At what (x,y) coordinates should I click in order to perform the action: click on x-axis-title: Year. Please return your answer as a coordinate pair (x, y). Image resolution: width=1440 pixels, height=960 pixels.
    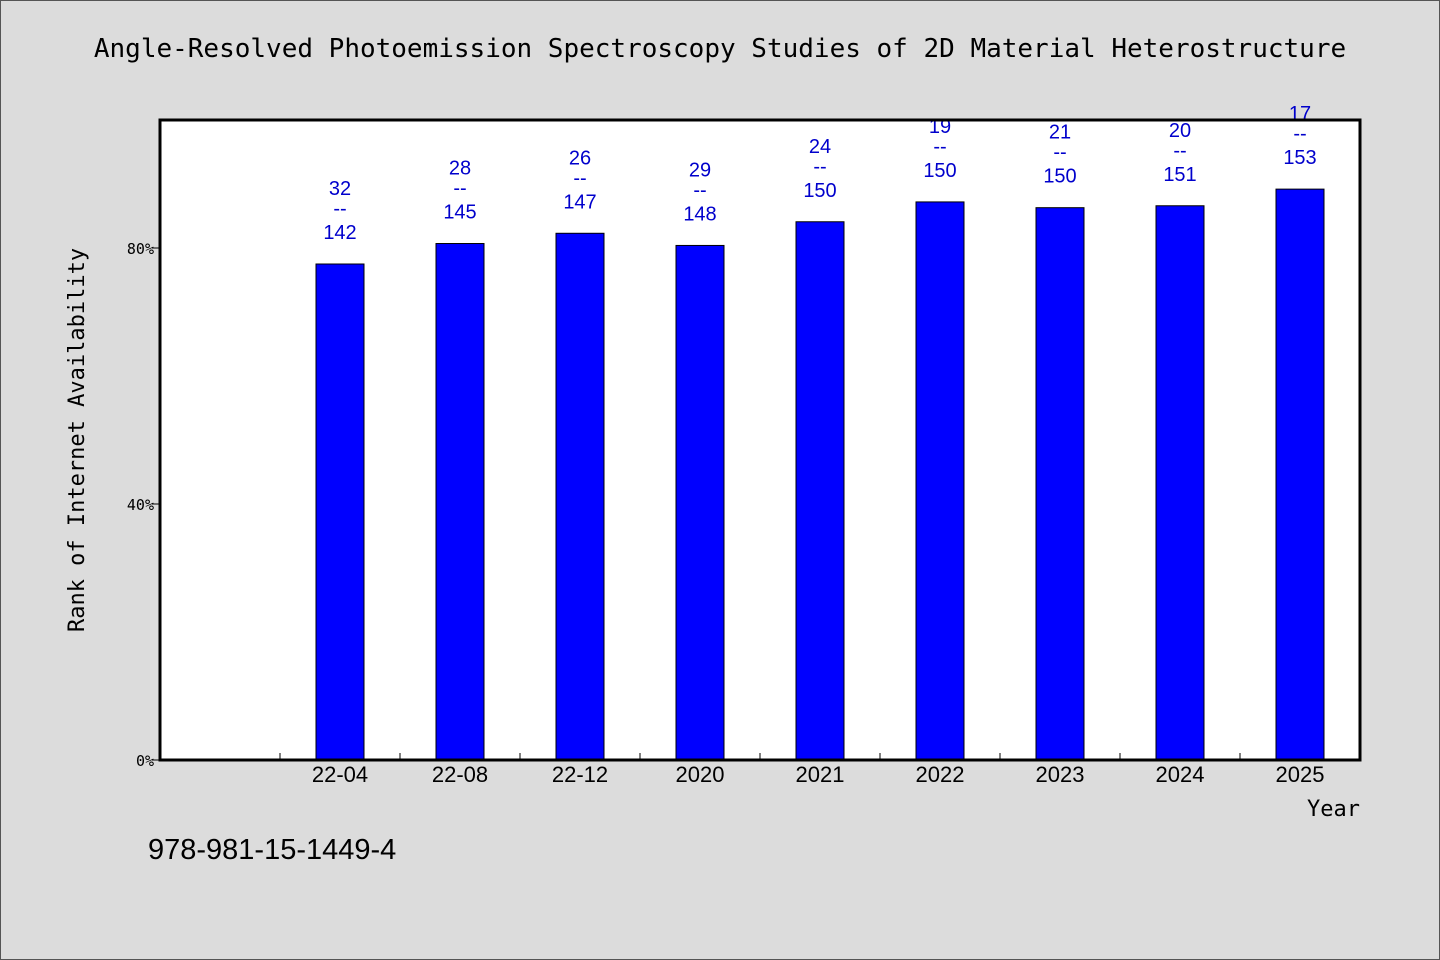
    Looking at the image, I should click on (1333, 809).